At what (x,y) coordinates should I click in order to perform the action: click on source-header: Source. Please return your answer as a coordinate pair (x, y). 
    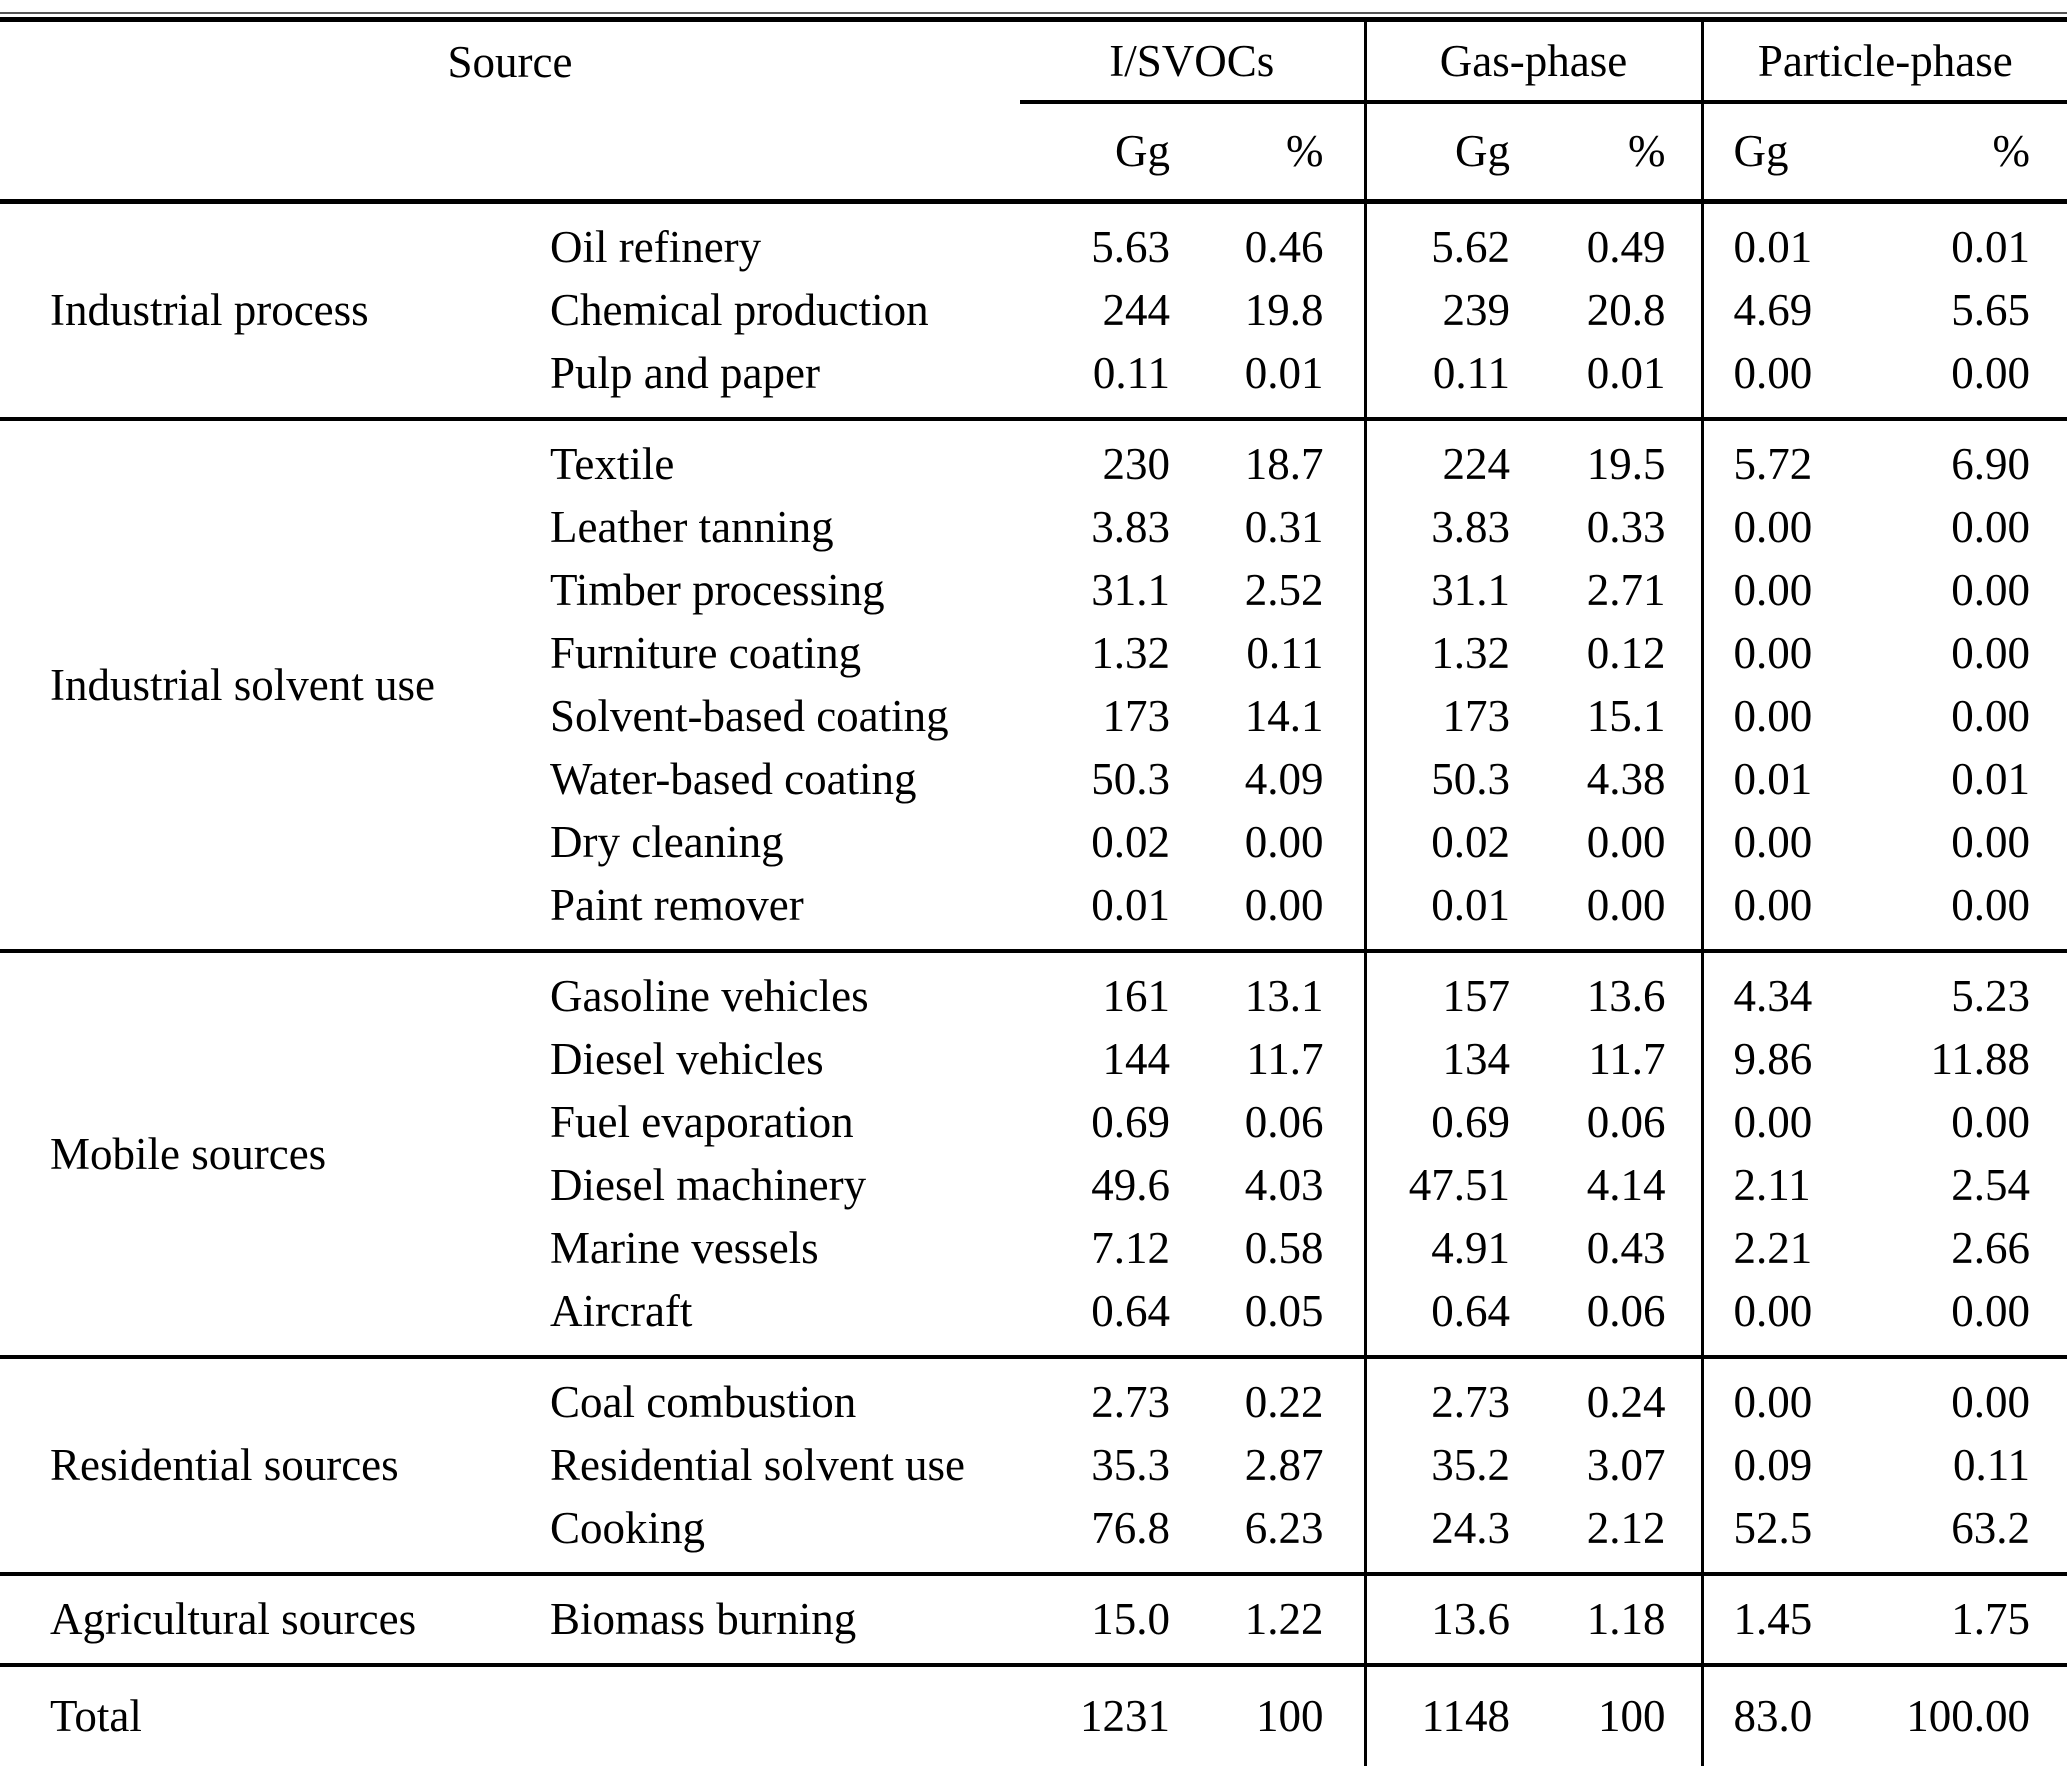
    Looking at the image, I should click on (510, 62).